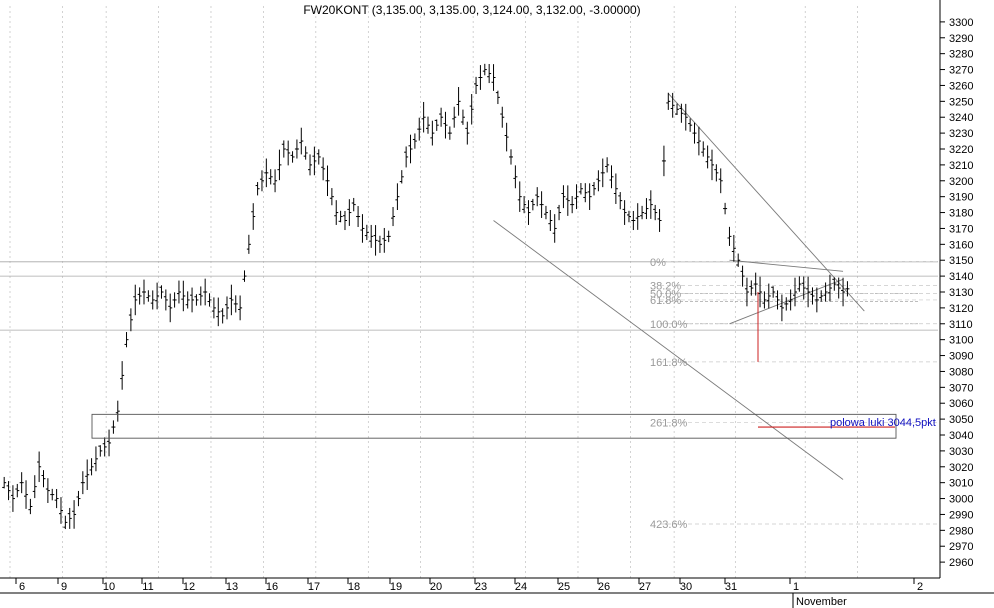 This screenshot has width=994, height=608. I want to click on y-tick-label: 2970, so click(961, 547).